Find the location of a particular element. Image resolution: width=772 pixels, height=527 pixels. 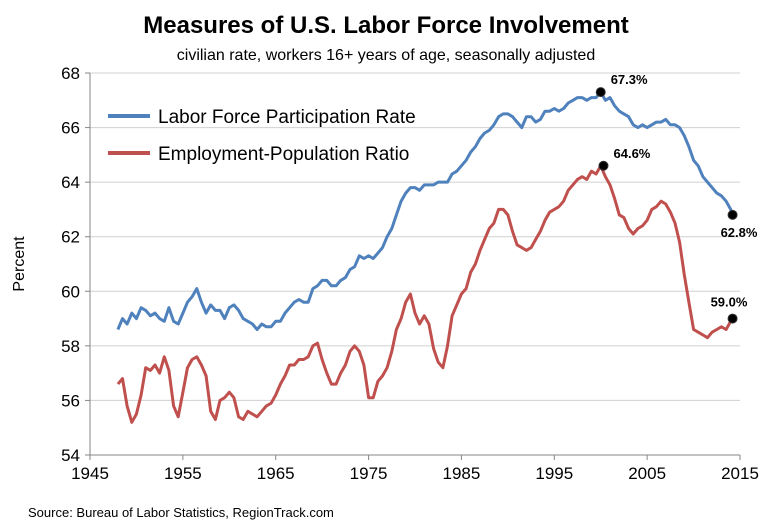

x-tick-label: 1965 is located at coordinates (276, 473).